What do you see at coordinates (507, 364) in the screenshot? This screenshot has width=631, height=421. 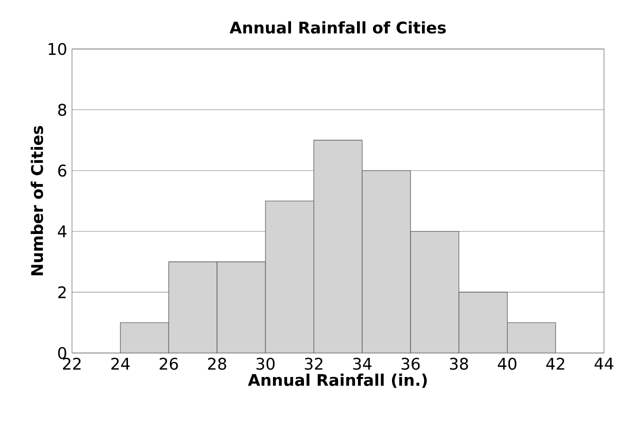 I see `x-tick-label: 40` at bounding box center [507, 364].